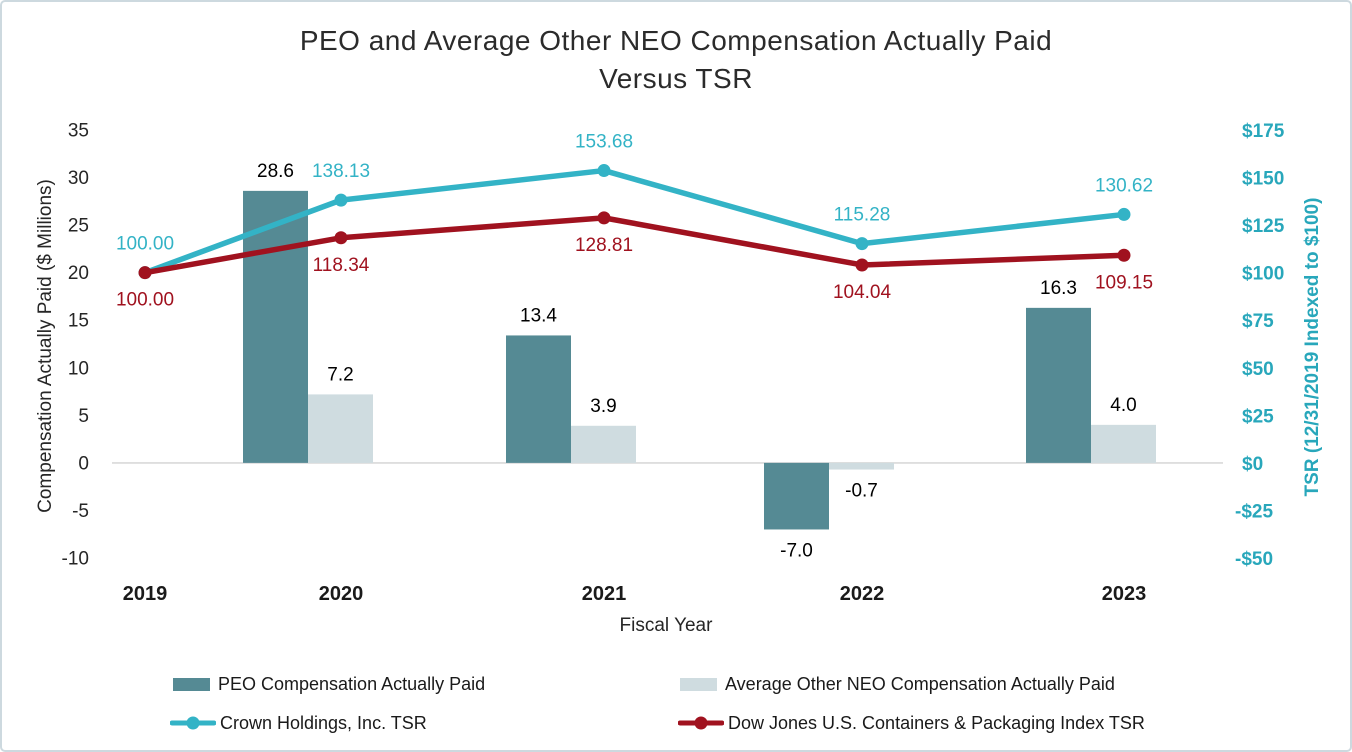 This screenshot has height=752, width=1352. I want to click on tsr-value-label: 118.34, so click(341, 265).